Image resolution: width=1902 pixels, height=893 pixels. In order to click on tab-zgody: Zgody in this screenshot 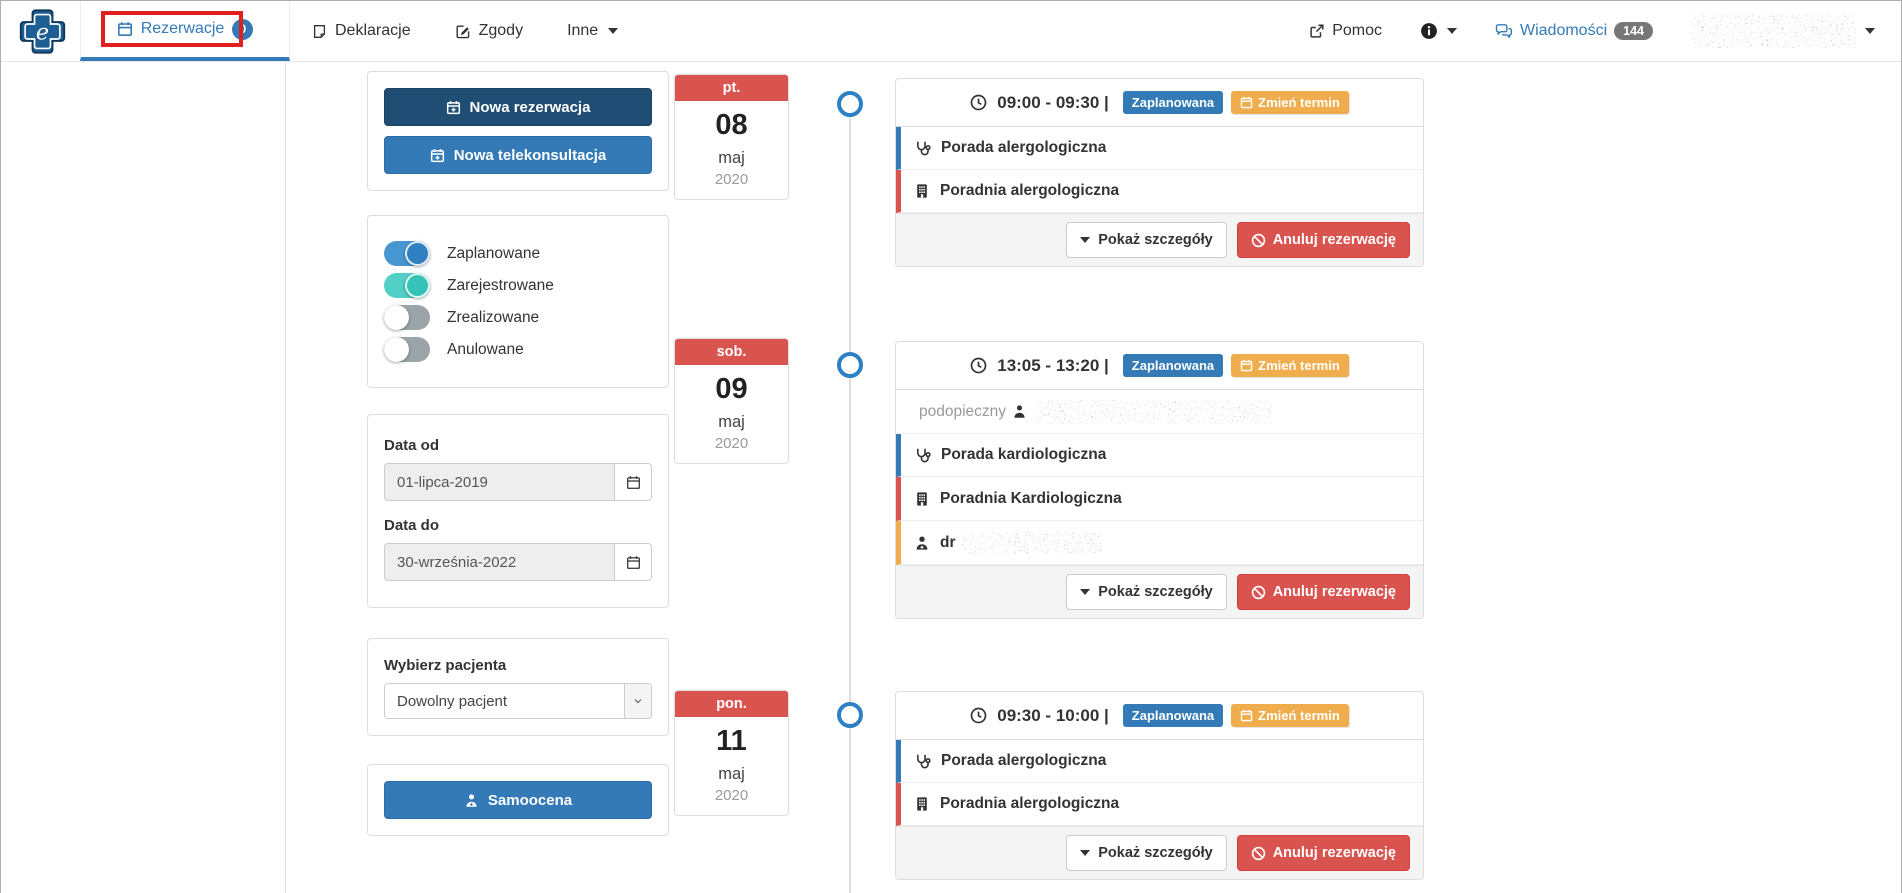, I will do `click(489, 31)`.